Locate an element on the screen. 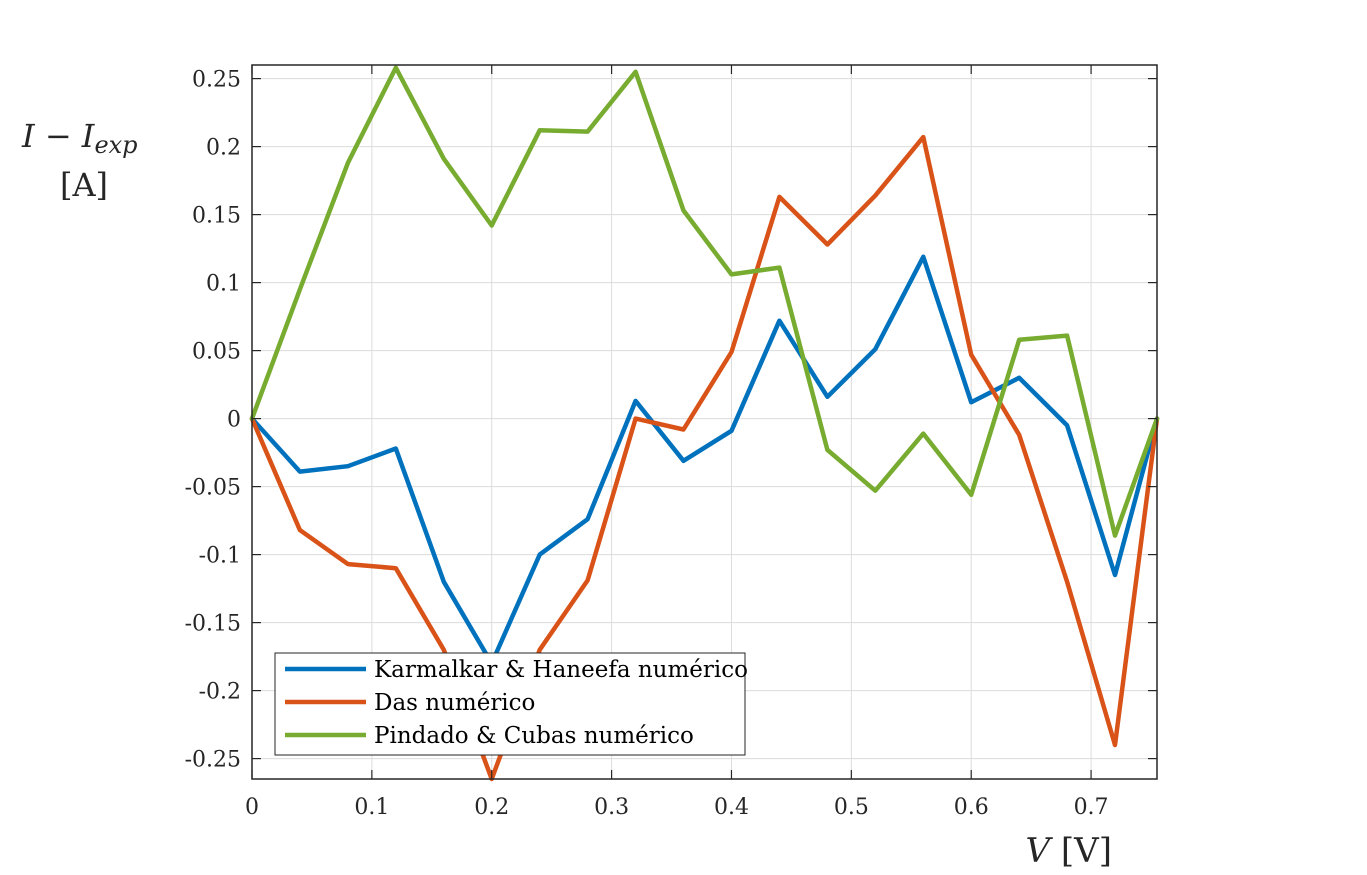 The width and height of the screenshot is (1367, 875). x-tick-label: 0.3 is located at coordinates (611, 807).